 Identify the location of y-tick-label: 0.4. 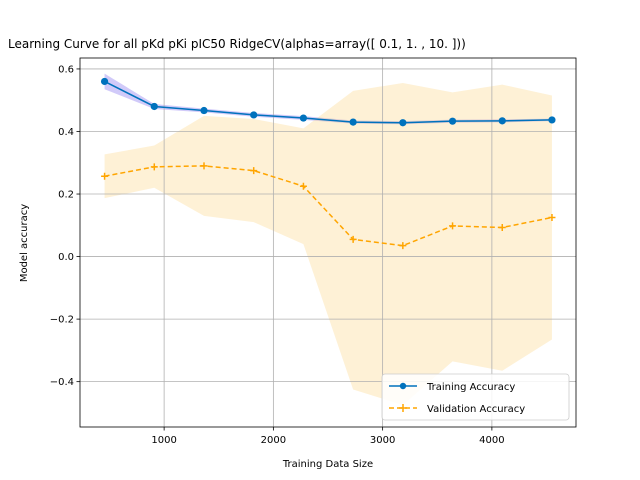
(66, 132).